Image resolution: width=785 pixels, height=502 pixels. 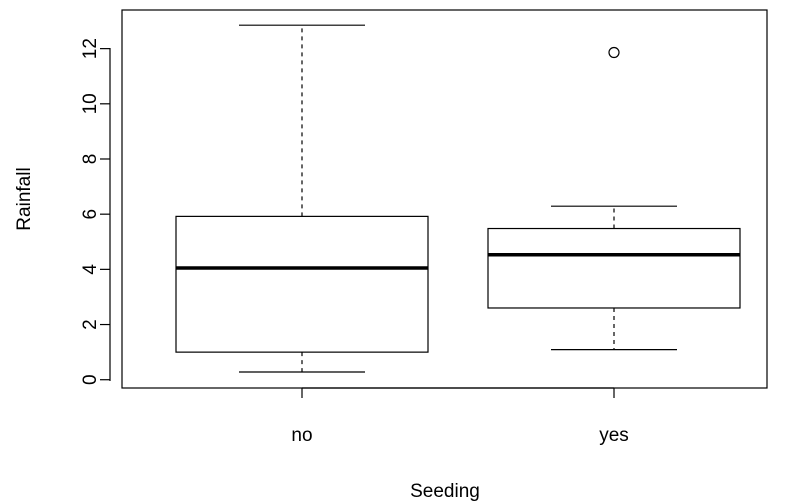 What do you see at coordinates (90, 269) in the screenshot?
I see `y-tick-label: 4` at bounding box center [90, 269].